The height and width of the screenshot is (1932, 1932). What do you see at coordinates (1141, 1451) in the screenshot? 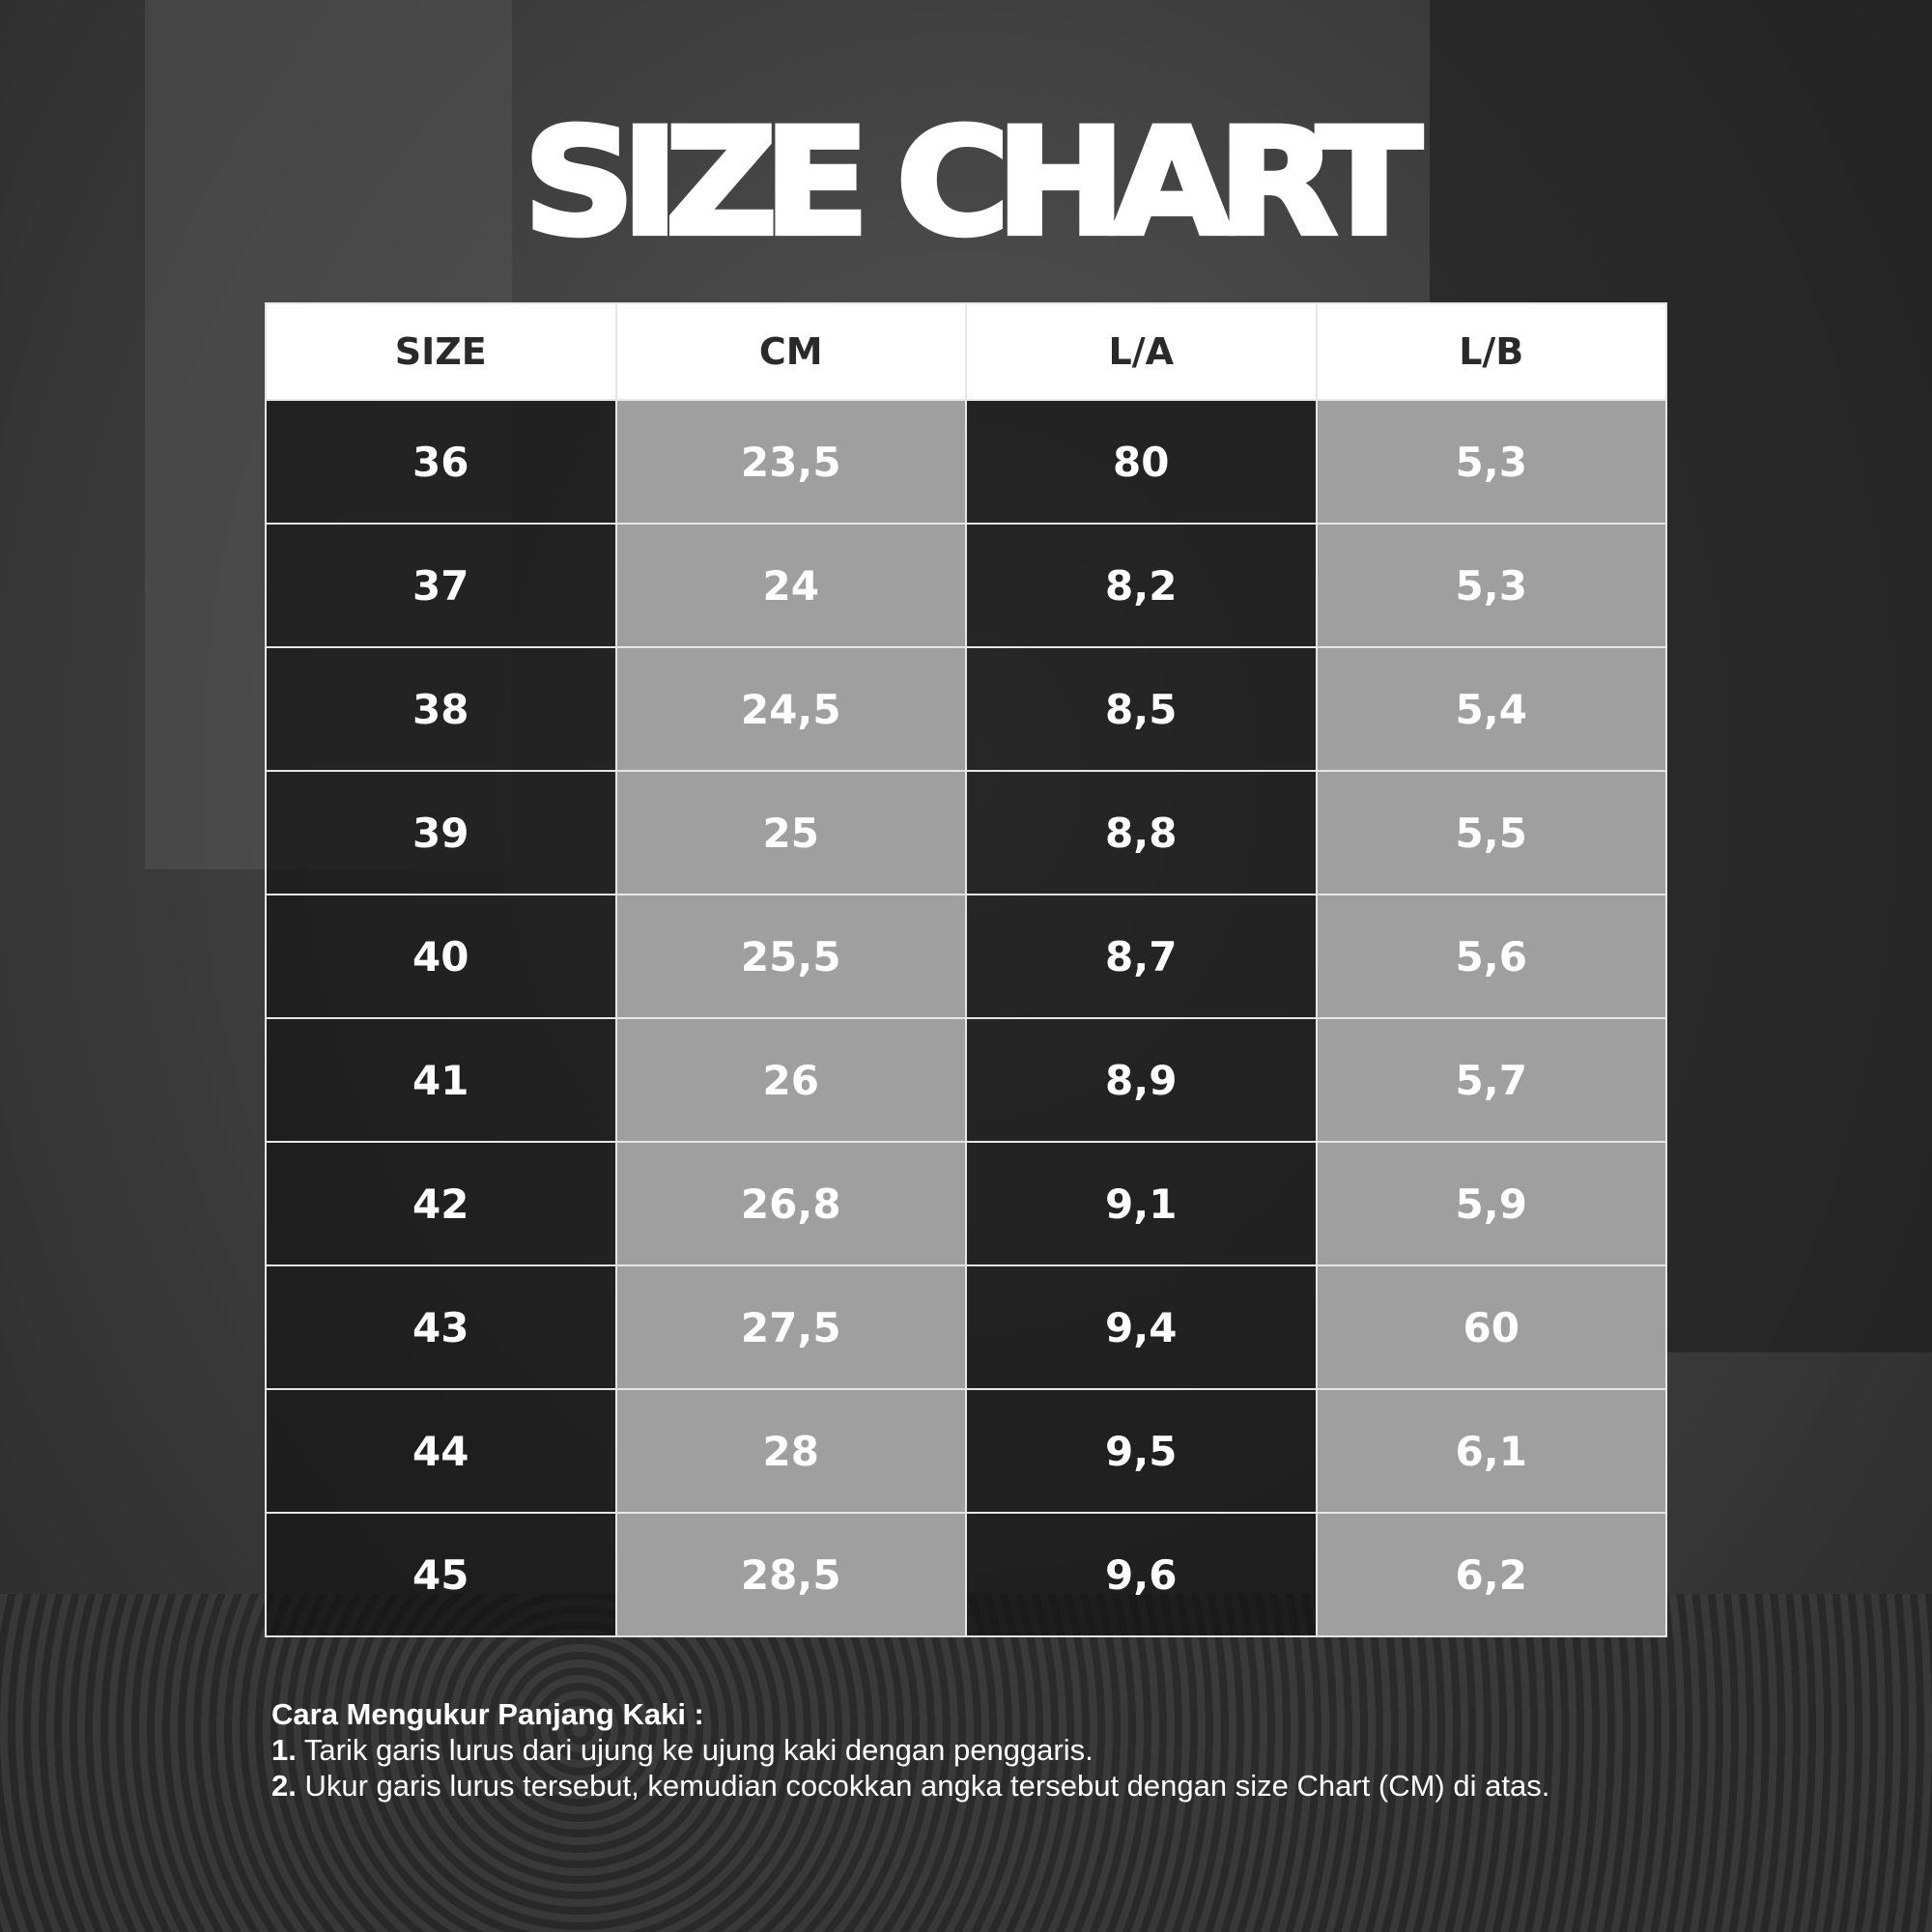
I see `table-cell: 9,5` at bounding box center [1141, 1451].